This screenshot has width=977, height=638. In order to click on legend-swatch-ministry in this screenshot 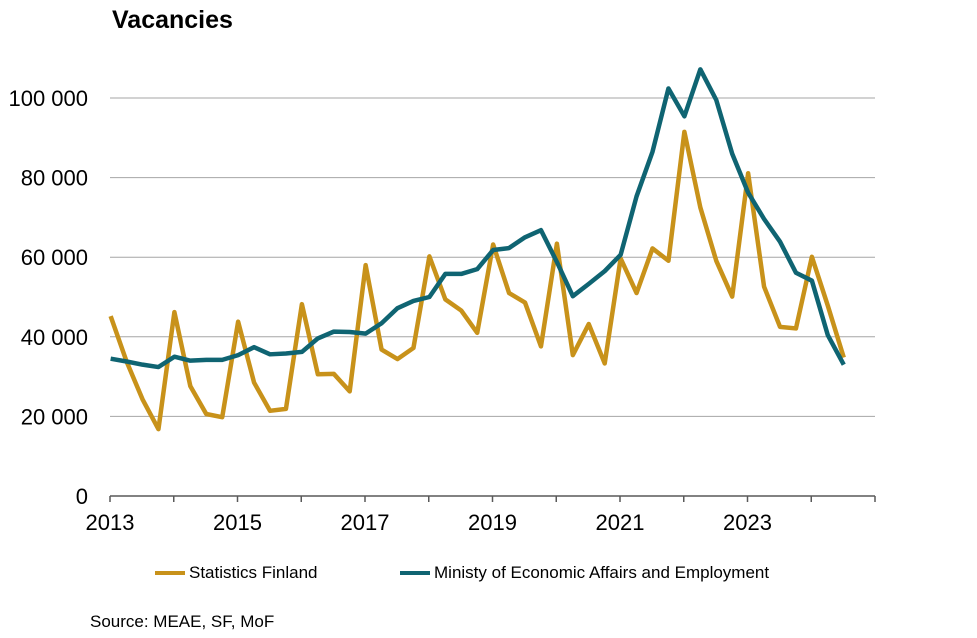, I will do `click(415, 573)`.